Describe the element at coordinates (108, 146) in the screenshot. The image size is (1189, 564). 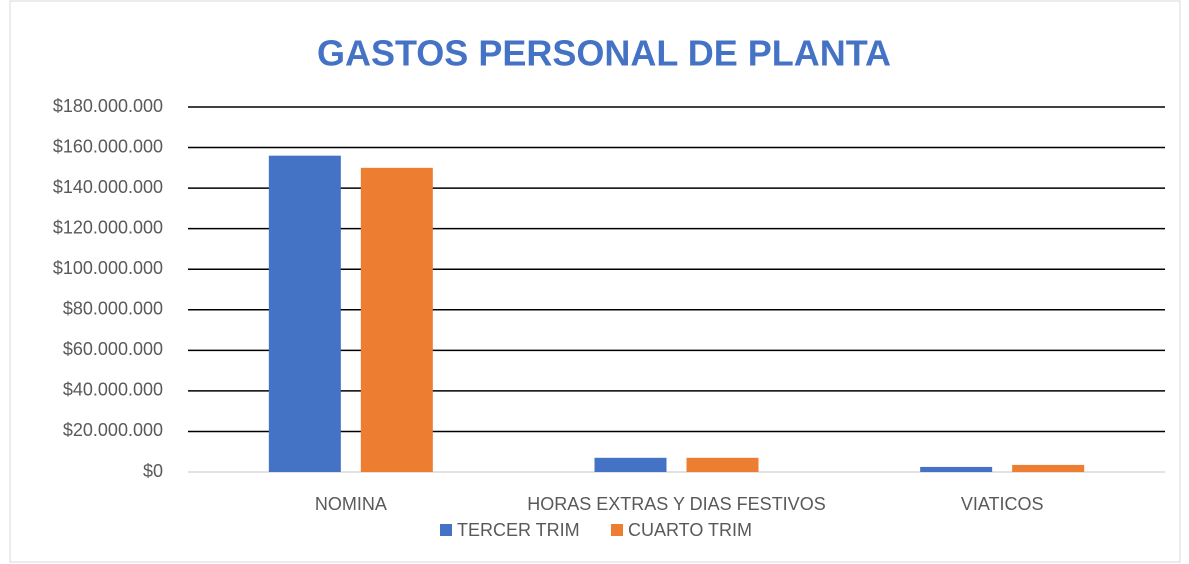
I see `y-tick-label: $160.000.000` at that location.